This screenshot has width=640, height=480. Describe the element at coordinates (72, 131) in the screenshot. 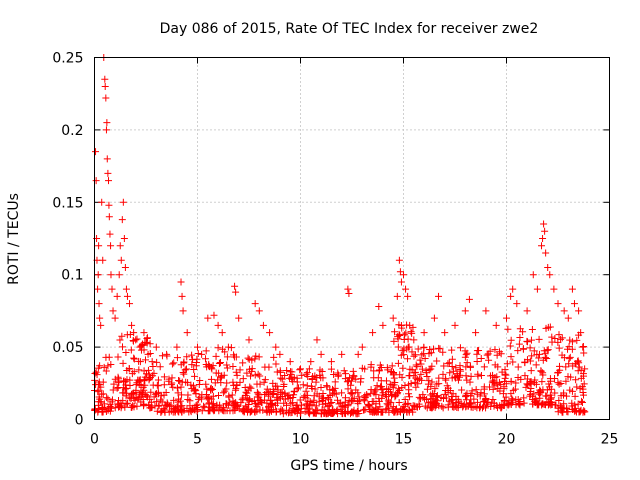

I see `y-tick-label: 0.2` at that location.